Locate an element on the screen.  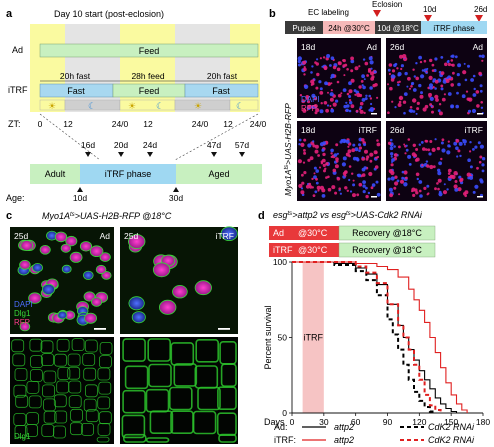
y-axis-label: Percent survival is located at coordinates (268, 337).